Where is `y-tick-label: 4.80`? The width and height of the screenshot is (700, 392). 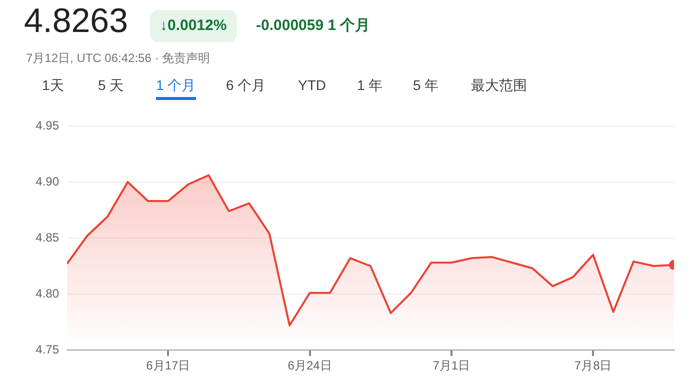 y-tick-label: 4.80 is located at coordinates (48, 293).